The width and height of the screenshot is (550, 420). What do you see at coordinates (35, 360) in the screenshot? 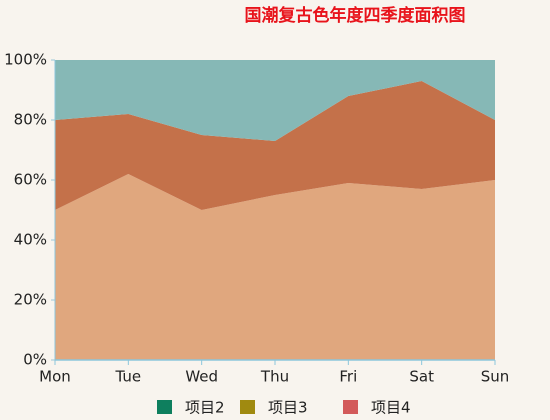
I see `y-tick-label: 0%` at bounding box center [35, 360].